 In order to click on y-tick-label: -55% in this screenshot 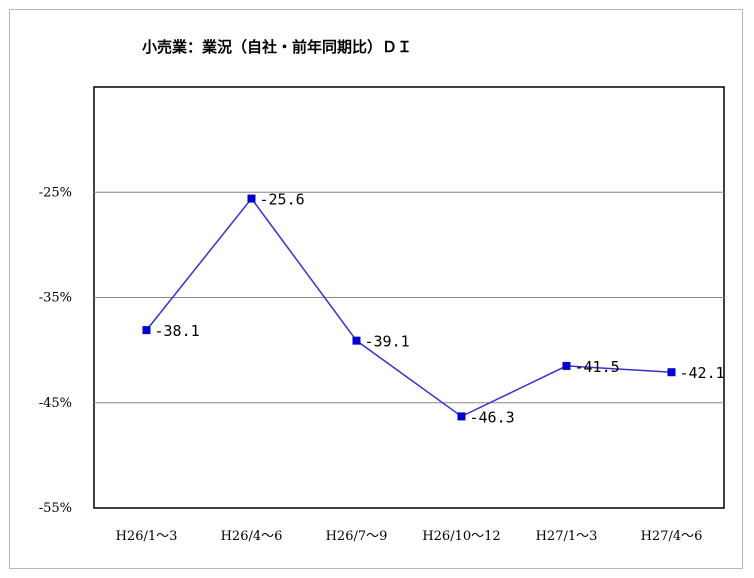, I will do `click(55, 508)`.